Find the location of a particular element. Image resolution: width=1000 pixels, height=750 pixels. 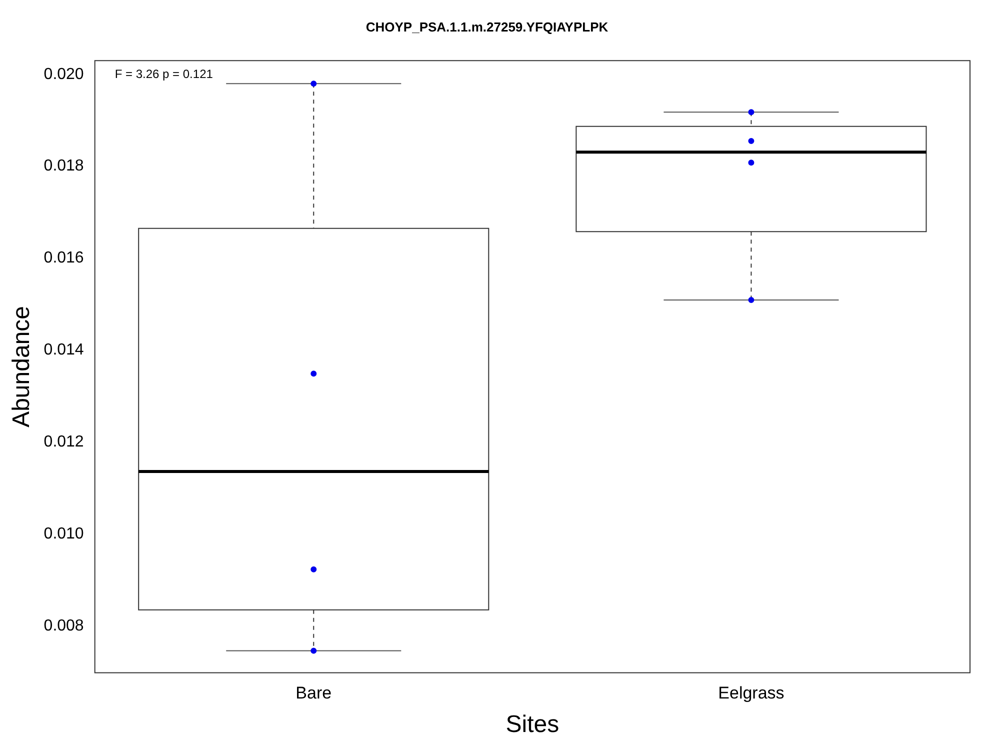

x-axis-title: Sites is located at coordinates (533, 724).